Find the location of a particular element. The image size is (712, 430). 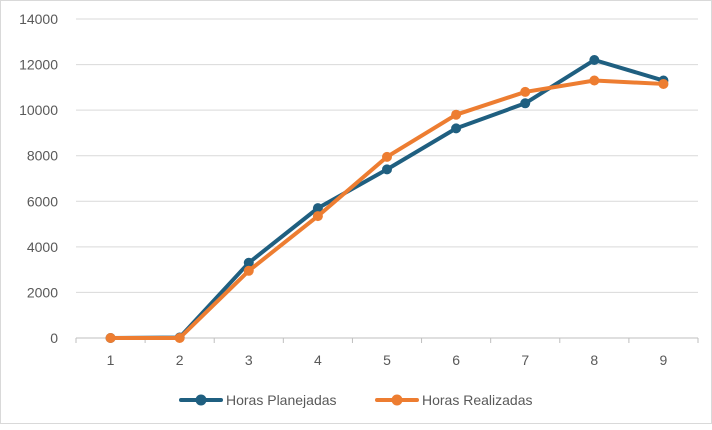

x-tick-label: 1 is located at coordinates (111, 360).